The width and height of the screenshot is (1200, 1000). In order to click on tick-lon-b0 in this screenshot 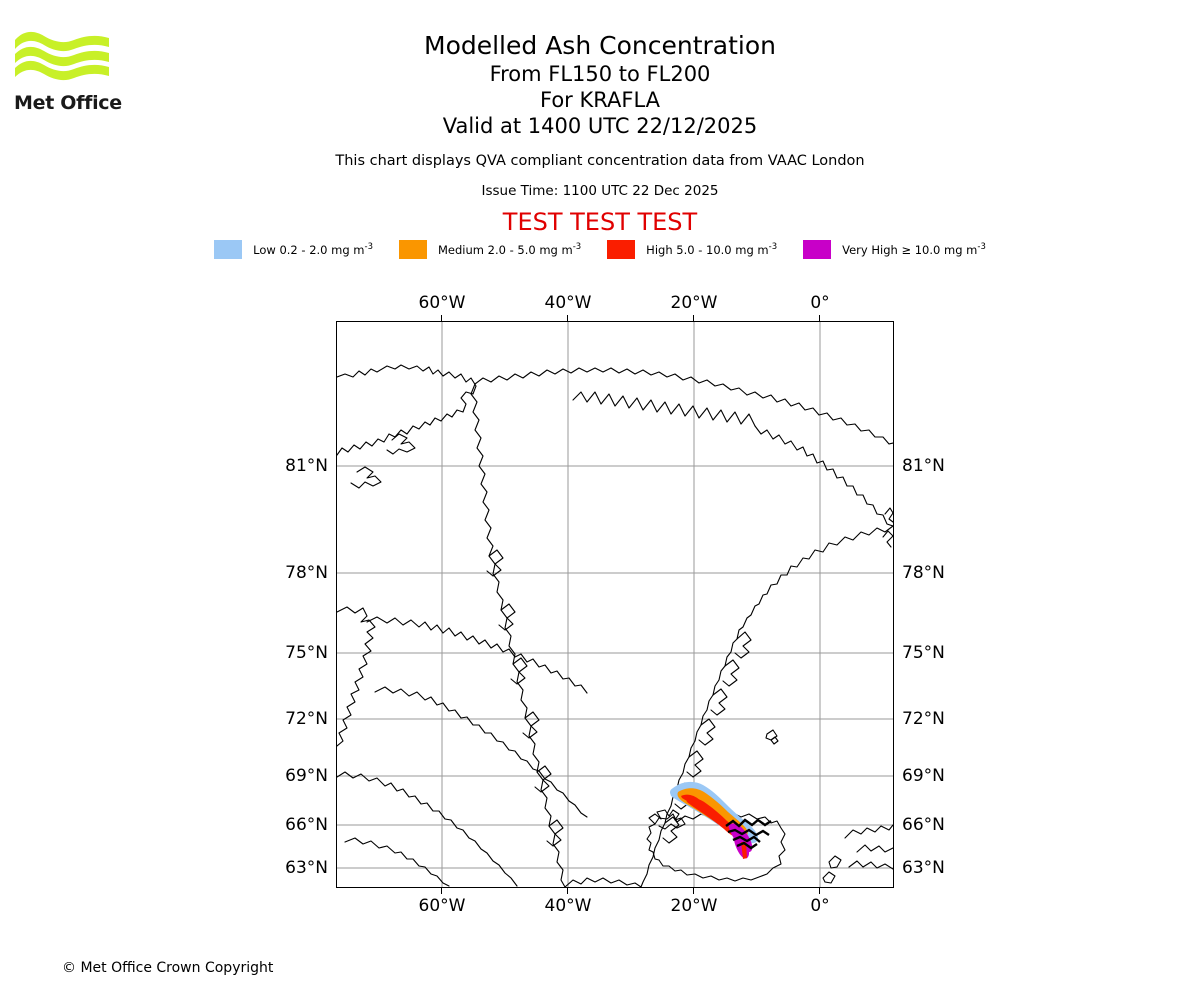, I will do `click(441, 891)`.